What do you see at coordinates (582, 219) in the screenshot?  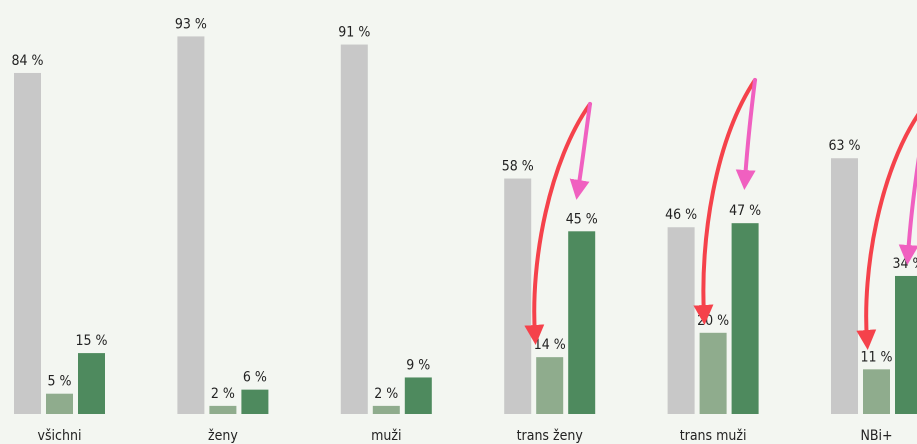 I see `data-label: 45 %` at bounding box center [582, 219].